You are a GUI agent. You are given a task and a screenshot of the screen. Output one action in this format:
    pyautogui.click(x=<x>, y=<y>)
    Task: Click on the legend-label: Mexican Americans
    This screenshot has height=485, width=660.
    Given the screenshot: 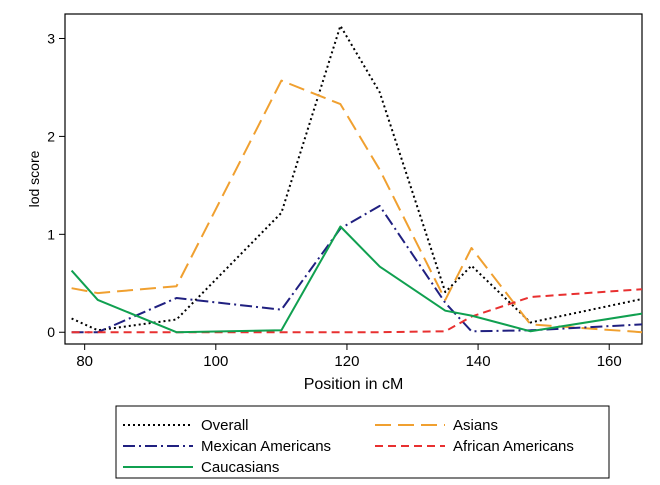 What is the action you would take?
    pyautogui.click(x=266, y=446)
    